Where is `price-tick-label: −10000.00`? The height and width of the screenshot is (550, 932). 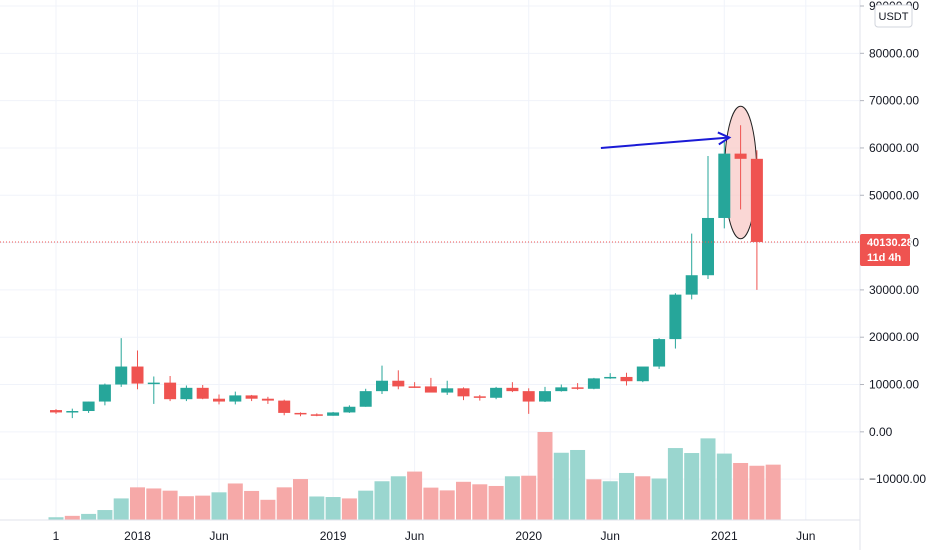 price-tick-label: −10000.00 is located at coordinates (897, 479).